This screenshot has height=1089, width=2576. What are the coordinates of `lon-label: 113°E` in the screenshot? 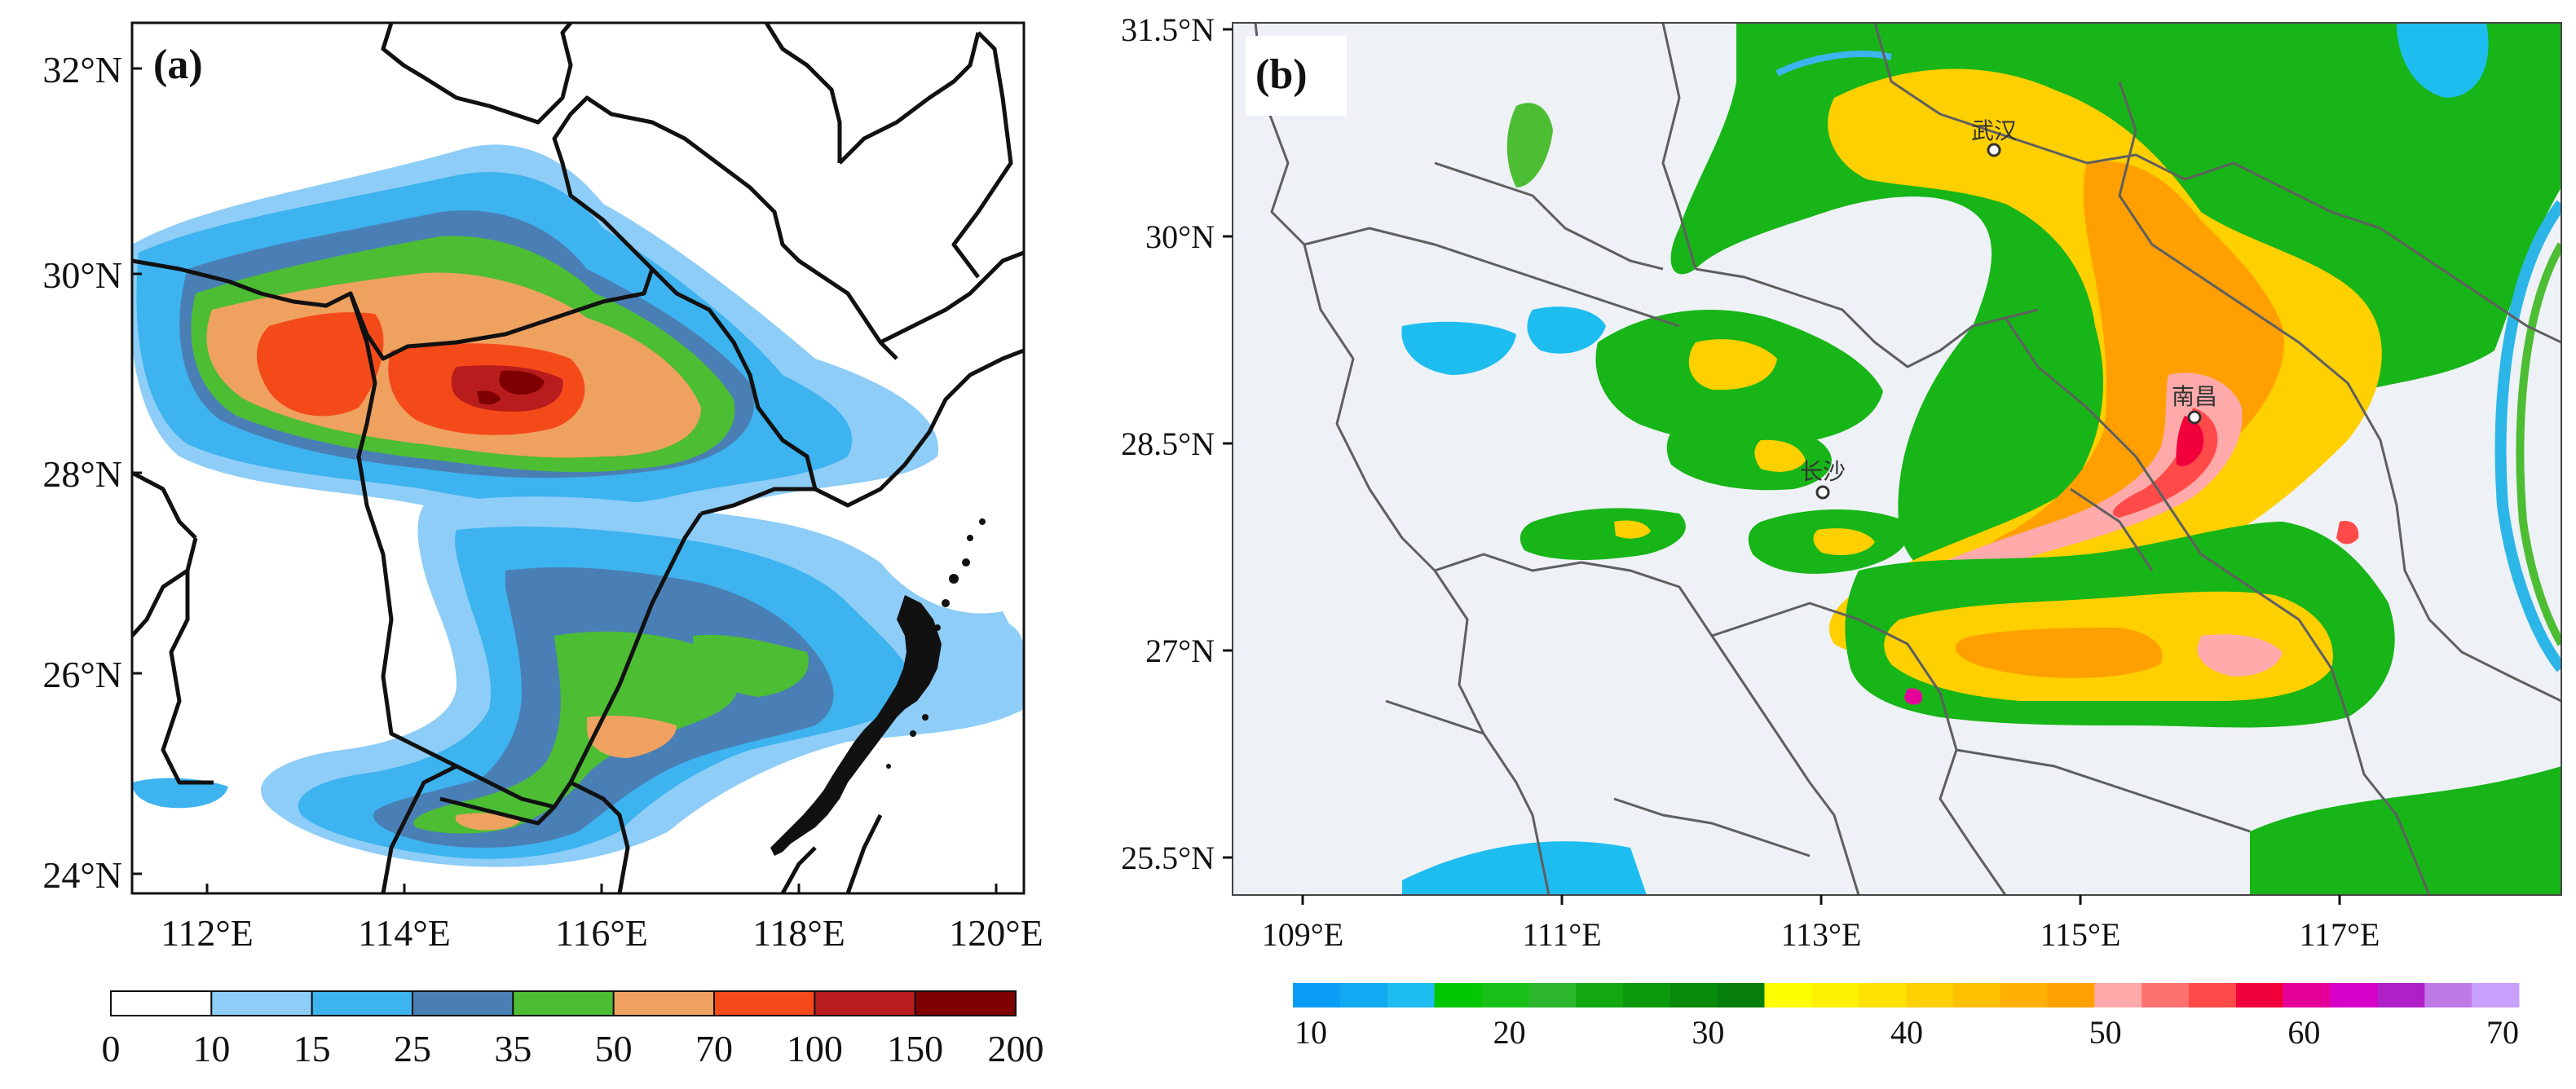 It's located at (1821, 934).